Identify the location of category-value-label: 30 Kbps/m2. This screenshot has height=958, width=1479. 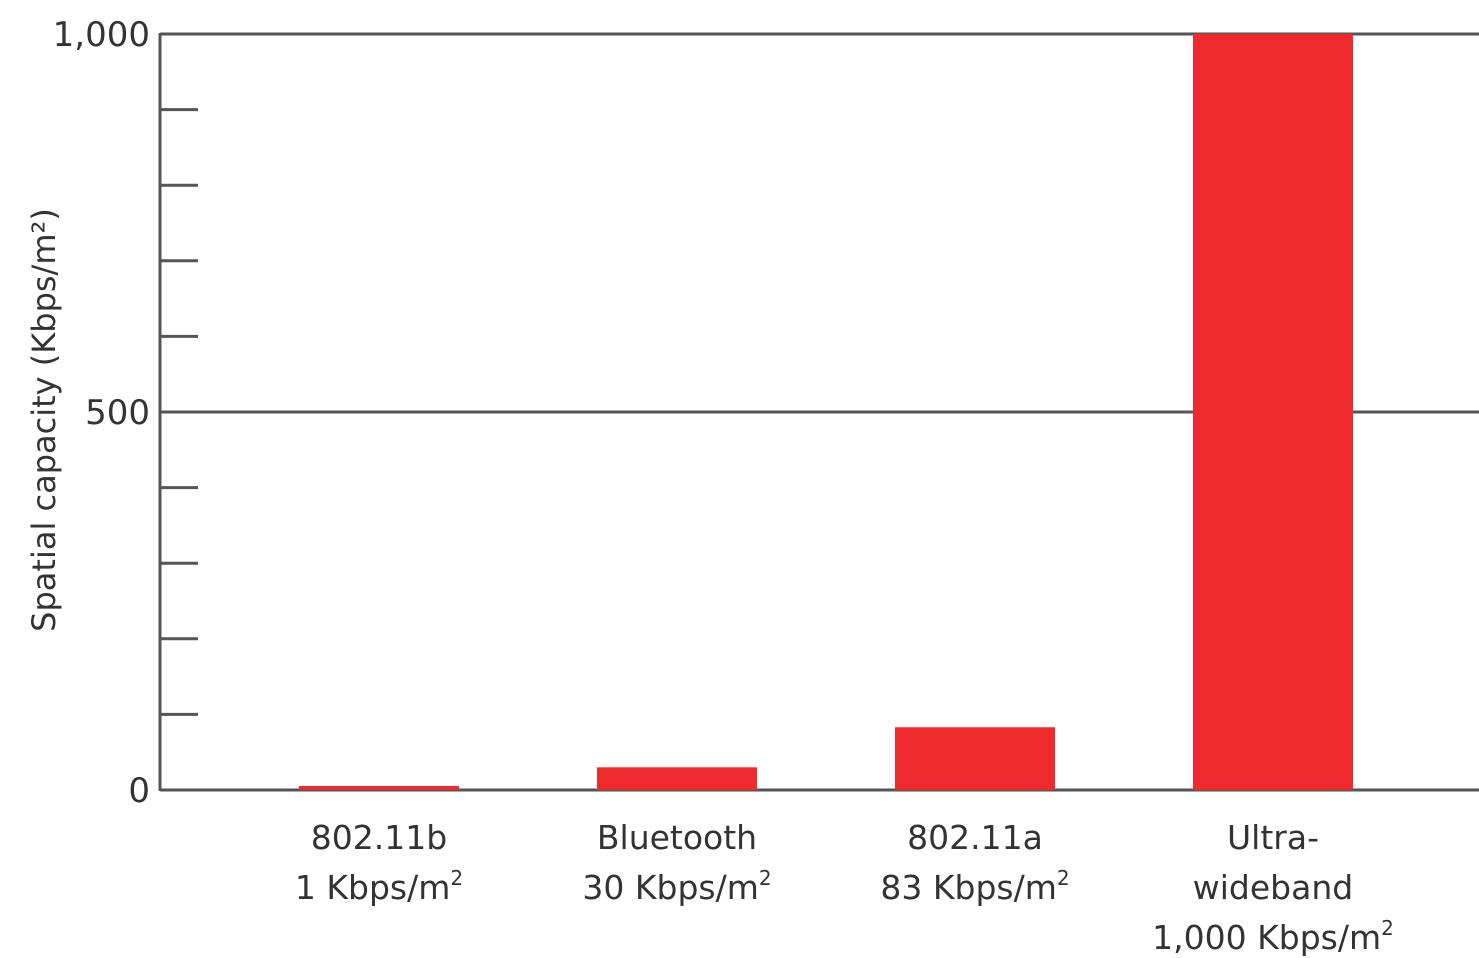
(676, 886).